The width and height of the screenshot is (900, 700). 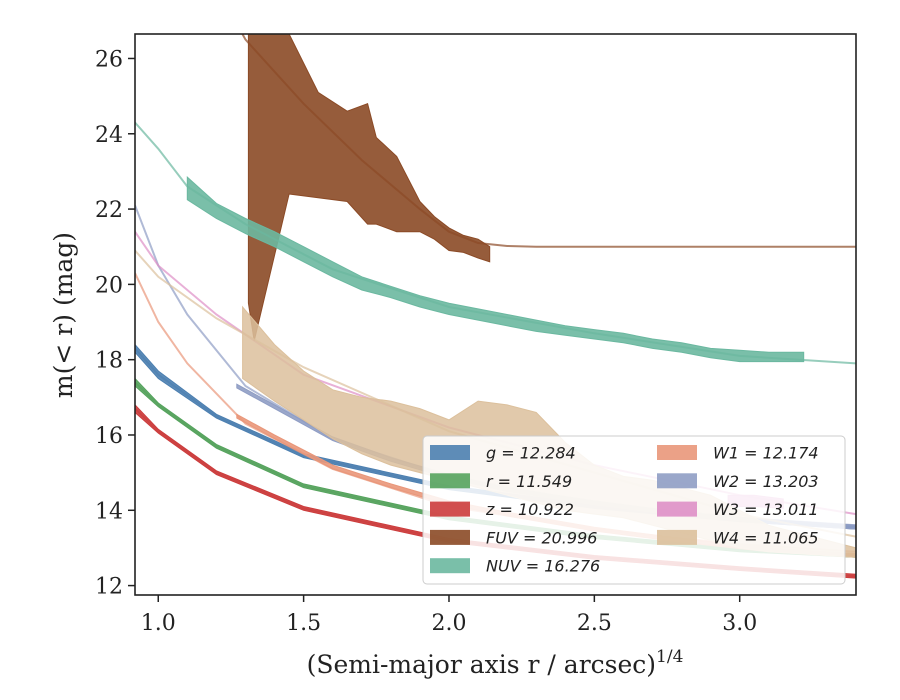 I want to click on legend-swatch-fuv, so click(x=450, y=537).